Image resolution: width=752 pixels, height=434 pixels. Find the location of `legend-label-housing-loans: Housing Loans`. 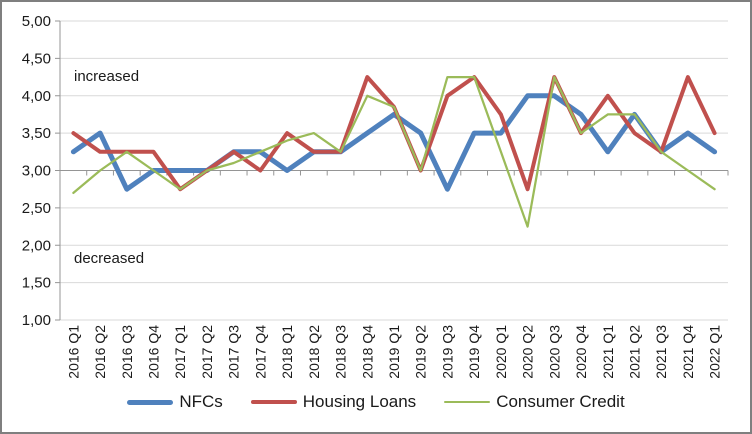

legend-label-housing-loans: Housing Loans is located at coordinates (359, 401).